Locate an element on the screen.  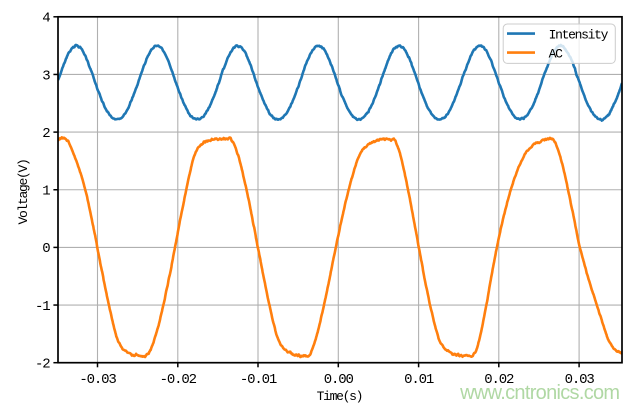
svg-text: 2 is located at coordinates (46, 134).